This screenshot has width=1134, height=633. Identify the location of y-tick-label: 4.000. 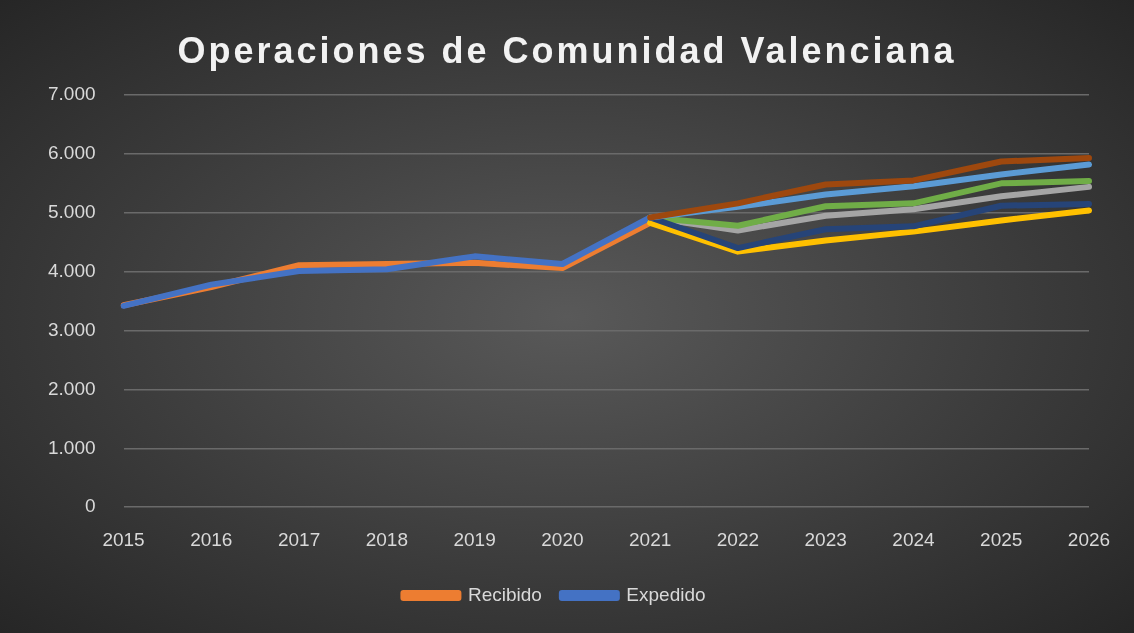
(72, 270).